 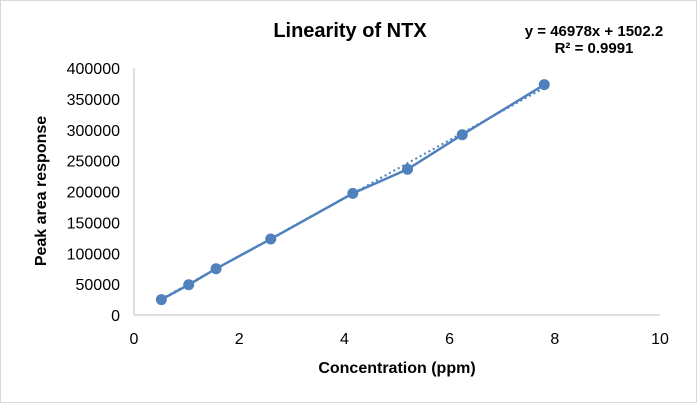 I want to click on x-tick-label: 2, so click(x=239, y=339).